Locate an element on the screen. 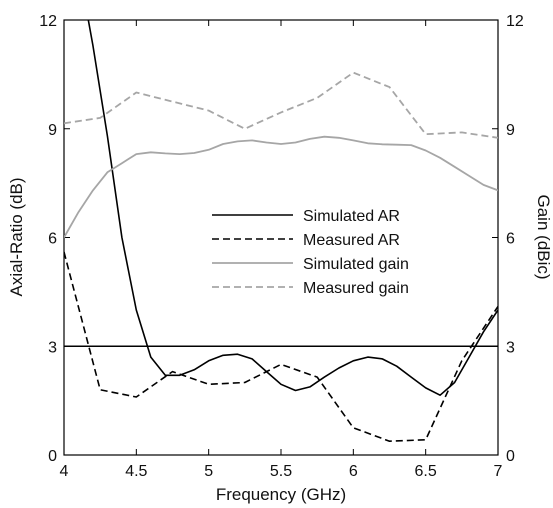 The width and height of the screenshot is (553, 508). x-axis-label: Frequency (GHz) is located at coordinates (281, 494).